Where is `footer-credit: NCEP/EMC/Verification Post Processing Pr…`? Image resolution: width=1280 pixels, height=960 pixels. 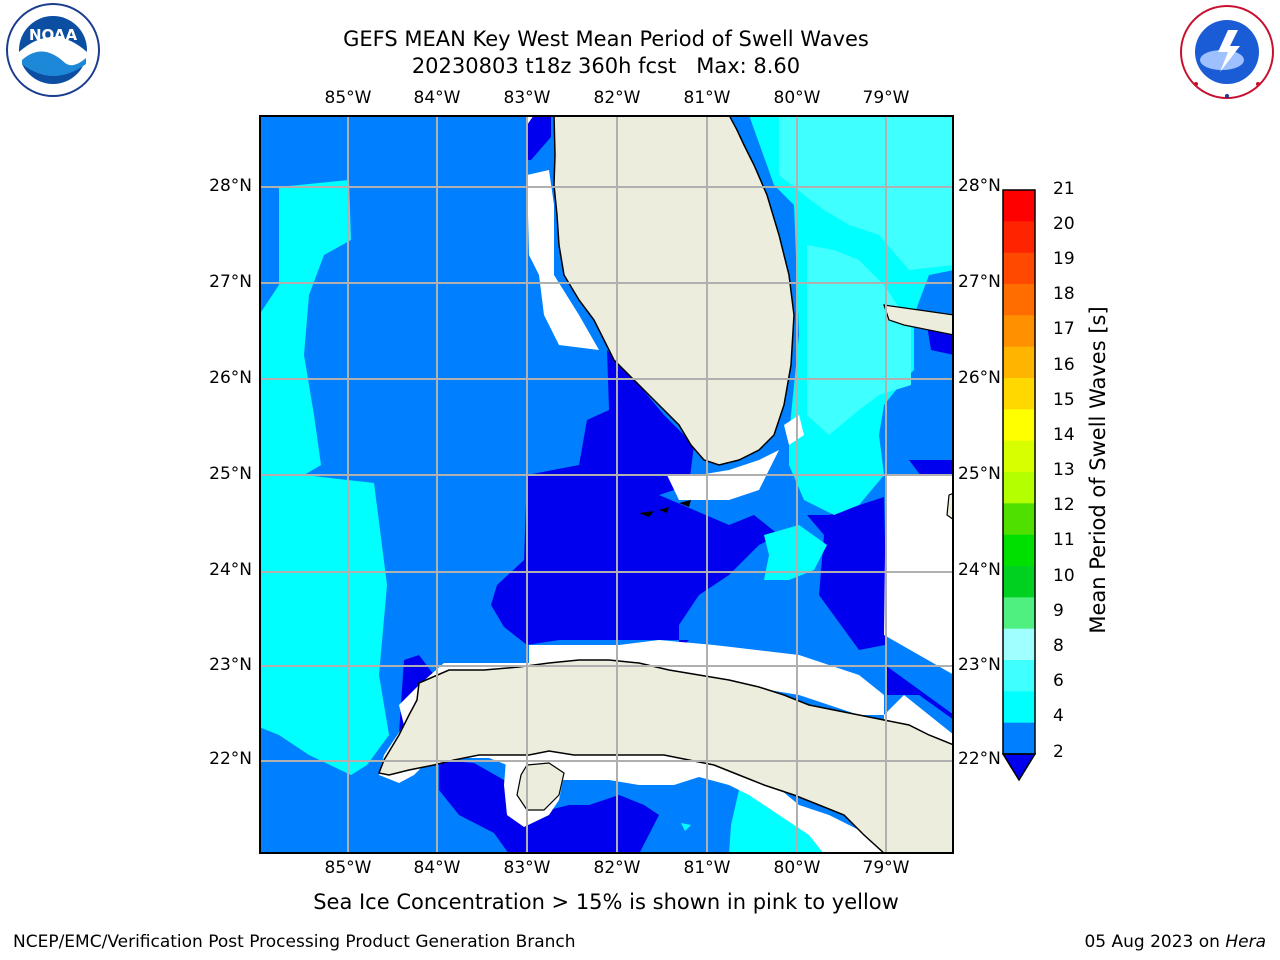 footer-credit: NCEP/EMC/Verification Post Processing Pr… is located at coordinates (294, 942).